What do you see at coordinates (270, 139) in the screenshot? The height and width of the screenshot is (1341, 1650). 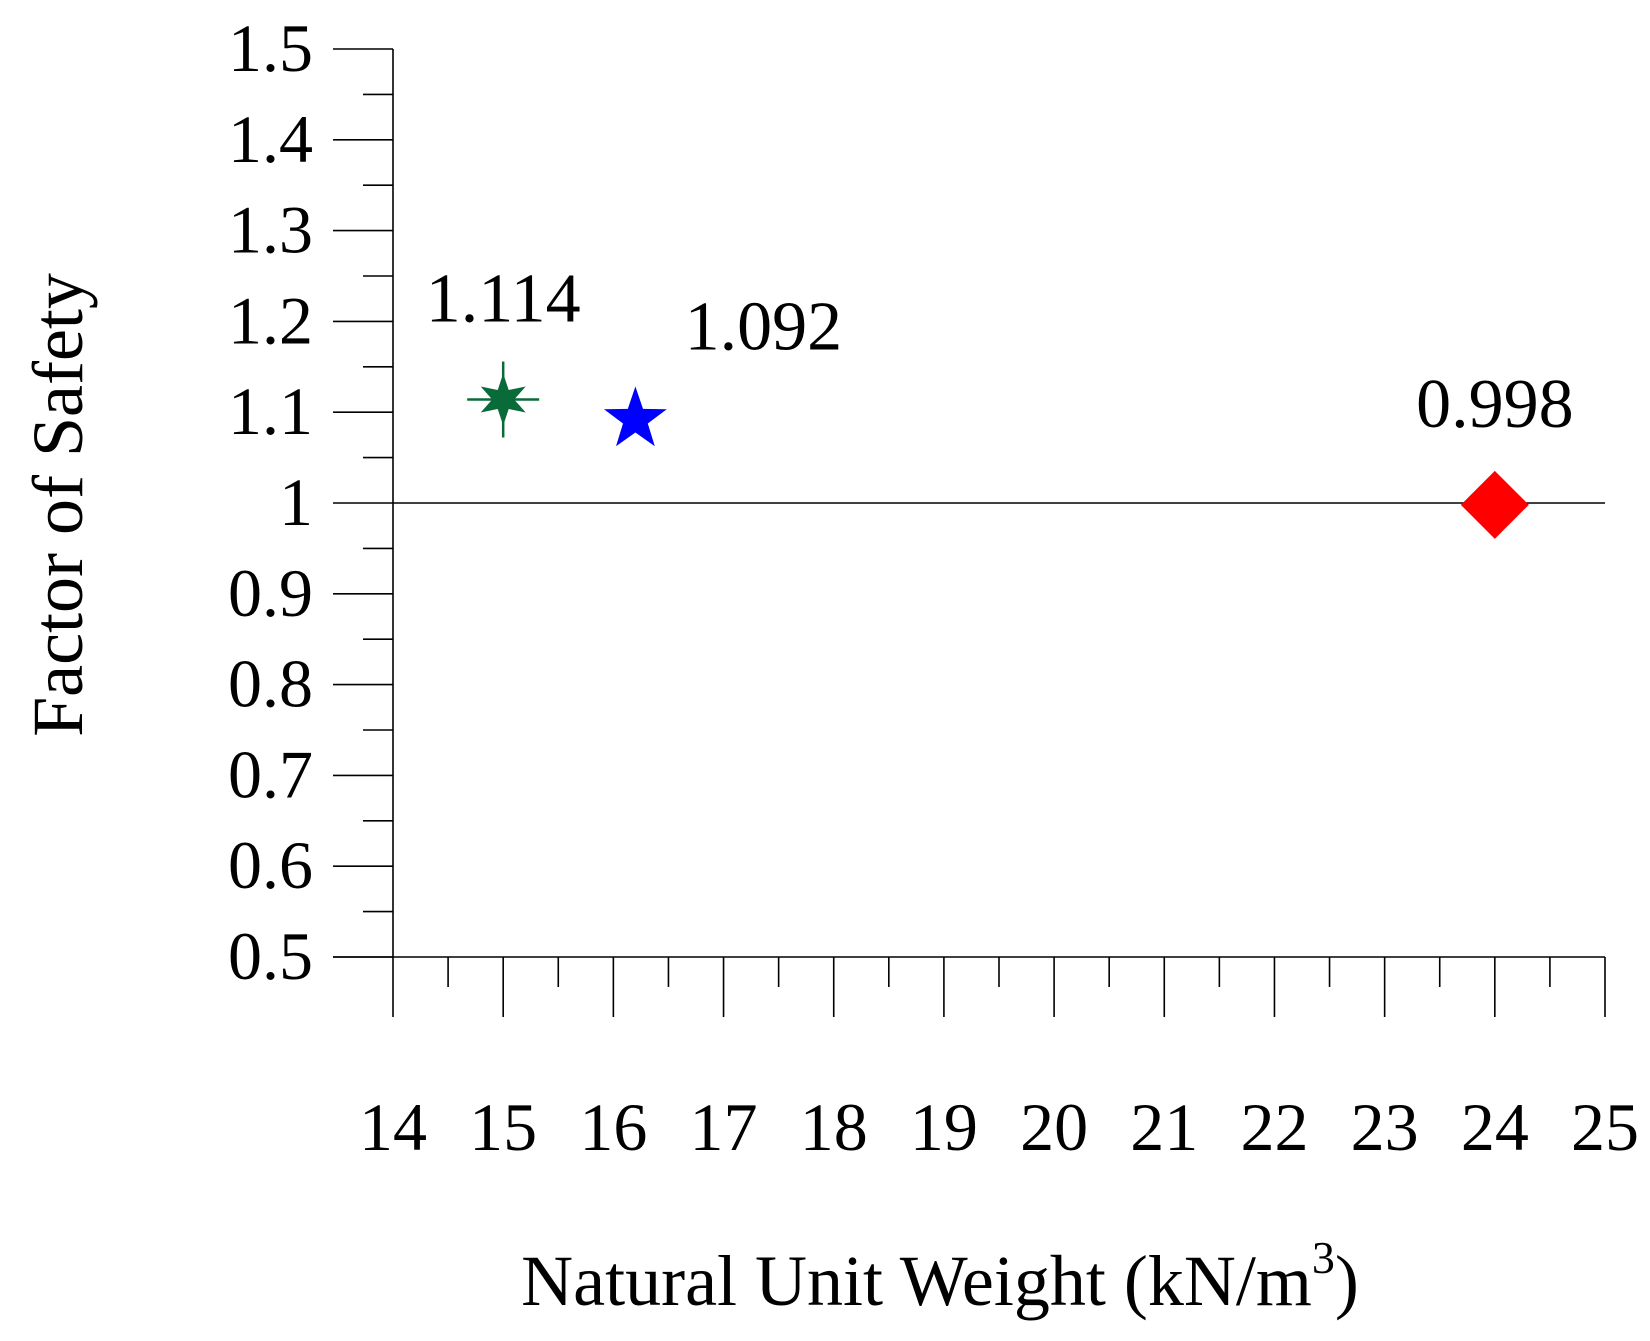 I see `y-tick-label: 1.4` at bounding box center [270, 139].